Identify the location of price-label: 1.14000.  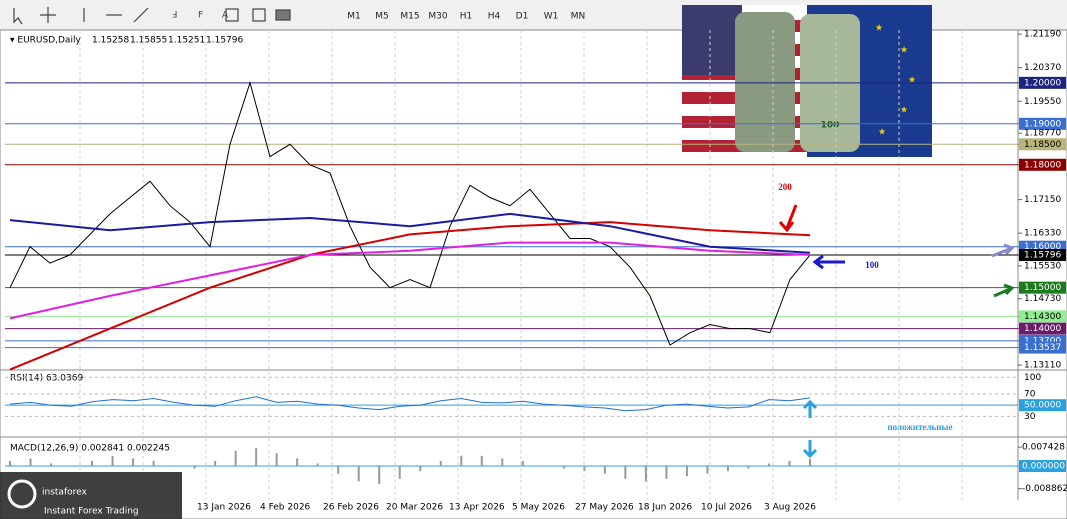
(1042, 329).